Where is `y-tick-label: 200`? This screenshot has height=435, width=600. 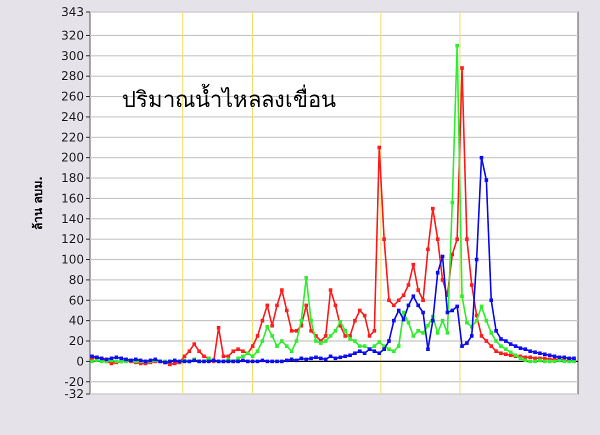
y-tick-label: 200 is located at coordinates (72, 157).